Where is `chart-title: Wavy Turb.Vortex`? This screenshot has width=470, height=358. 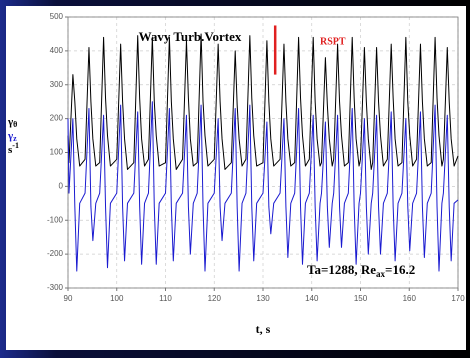
chart-title: Wavy Turb.Vortex is located at coordinates (190, 36).